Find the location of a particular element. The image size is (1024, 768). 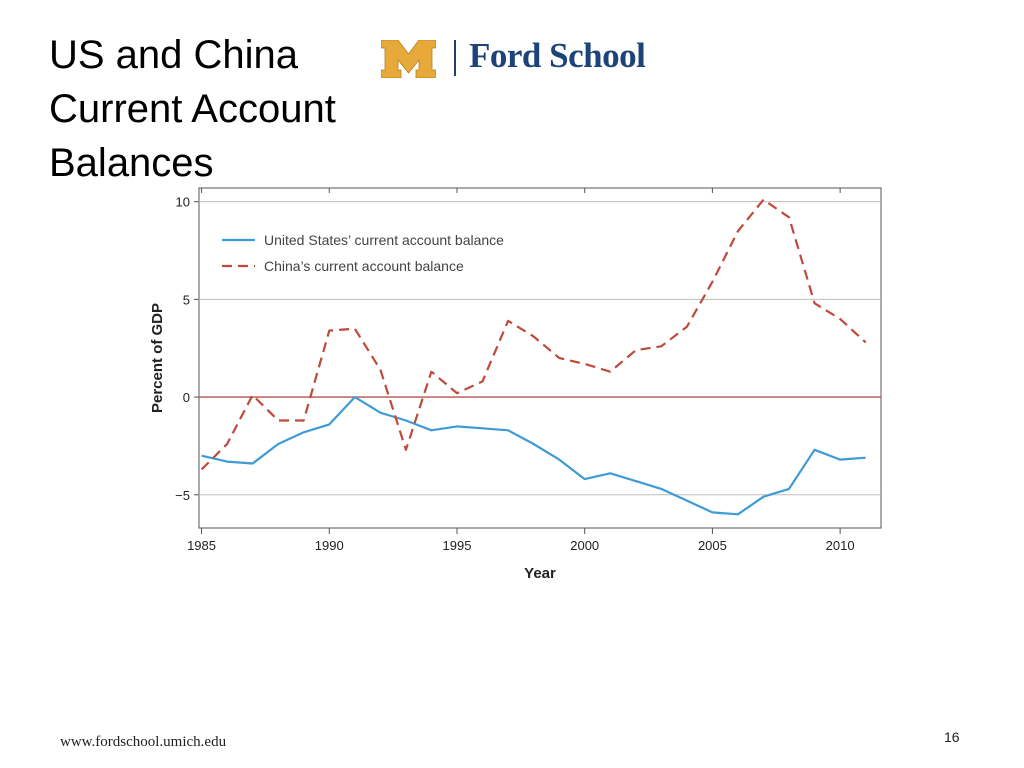

title-line-2: Current Account is located at coordinates (192, 109).